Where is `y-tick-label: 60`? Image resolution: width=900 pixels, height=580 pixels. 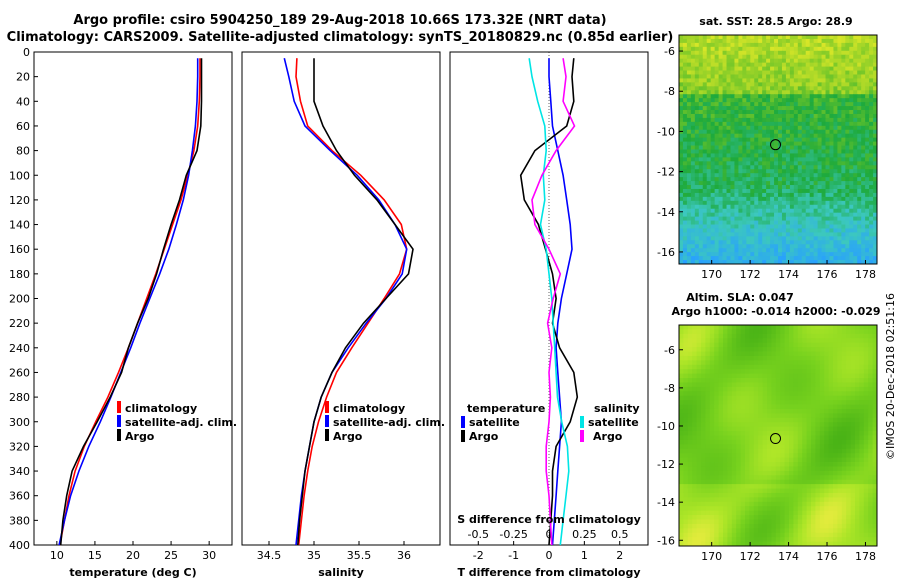 y-tick-label: 60 is located at coordinates (23, 126).